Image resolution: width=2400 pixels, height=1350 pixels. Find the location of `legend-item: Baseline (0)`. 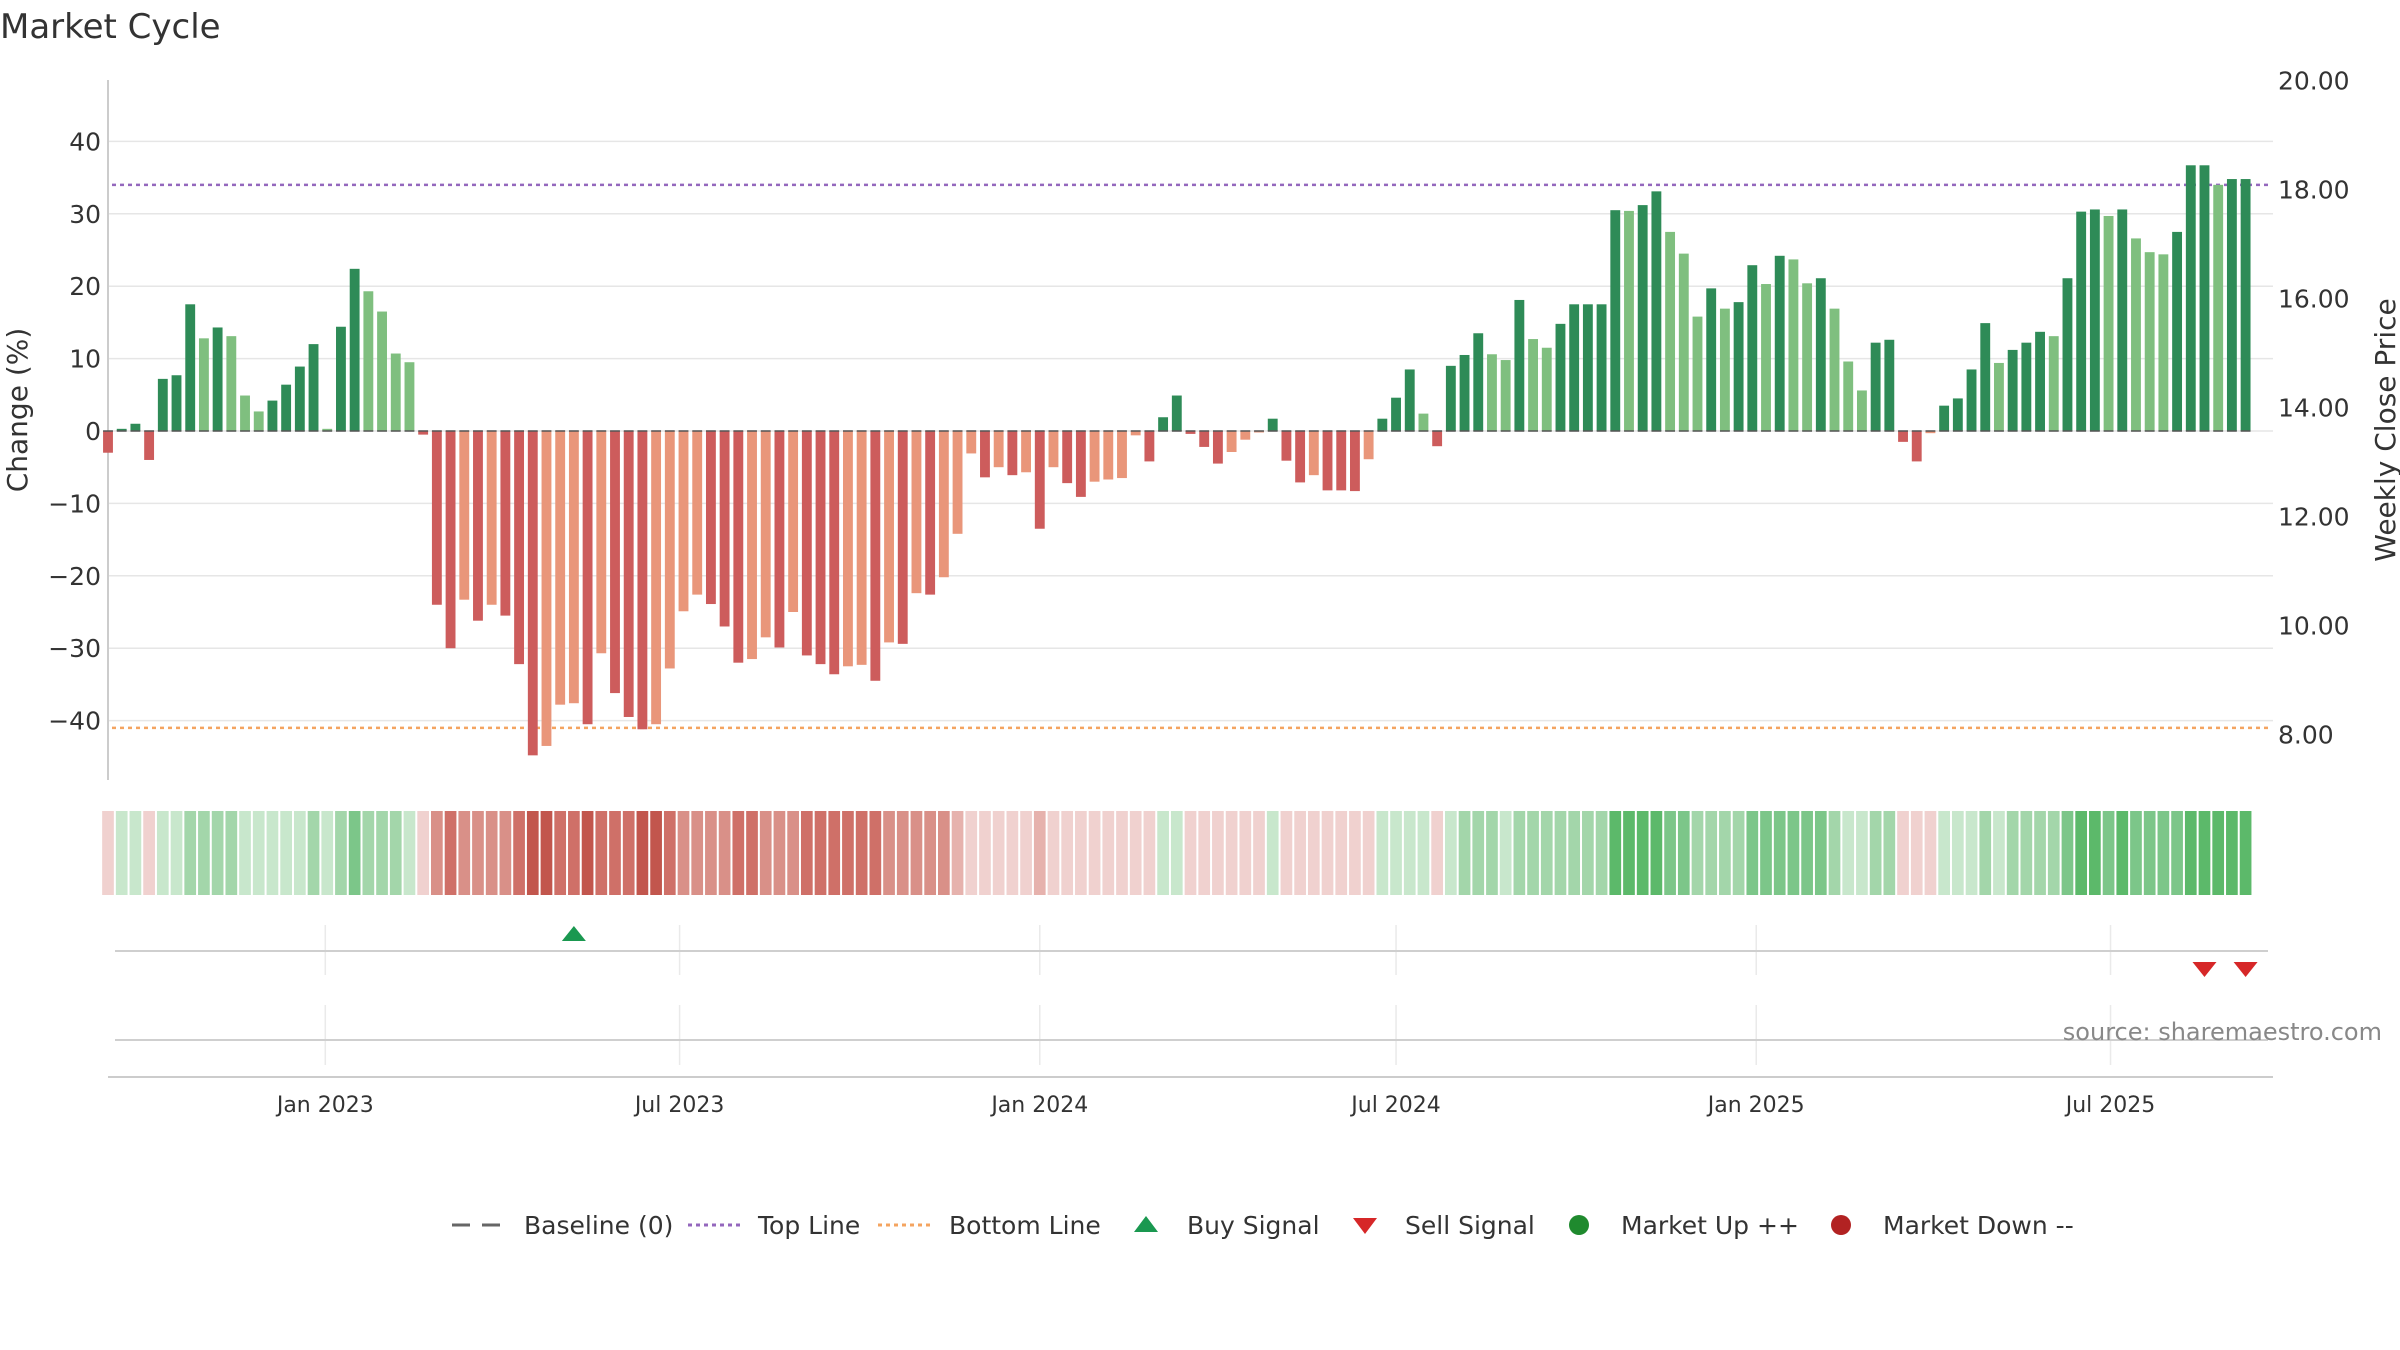

legend-item: Baseline (0) is located at coordinates (562, 1225).